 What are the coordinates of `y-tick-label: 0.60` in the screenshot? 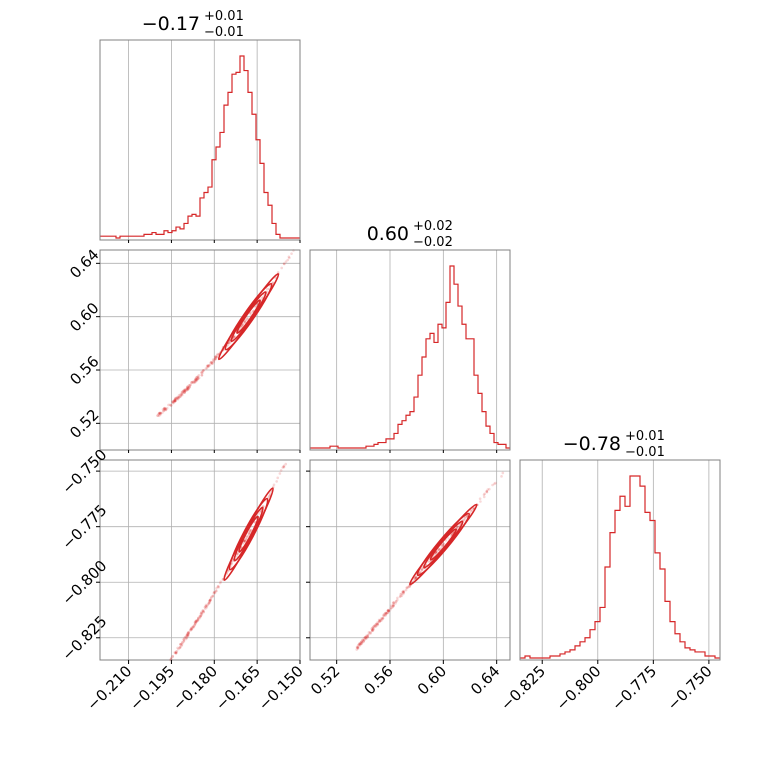 It's located at (84, 317).